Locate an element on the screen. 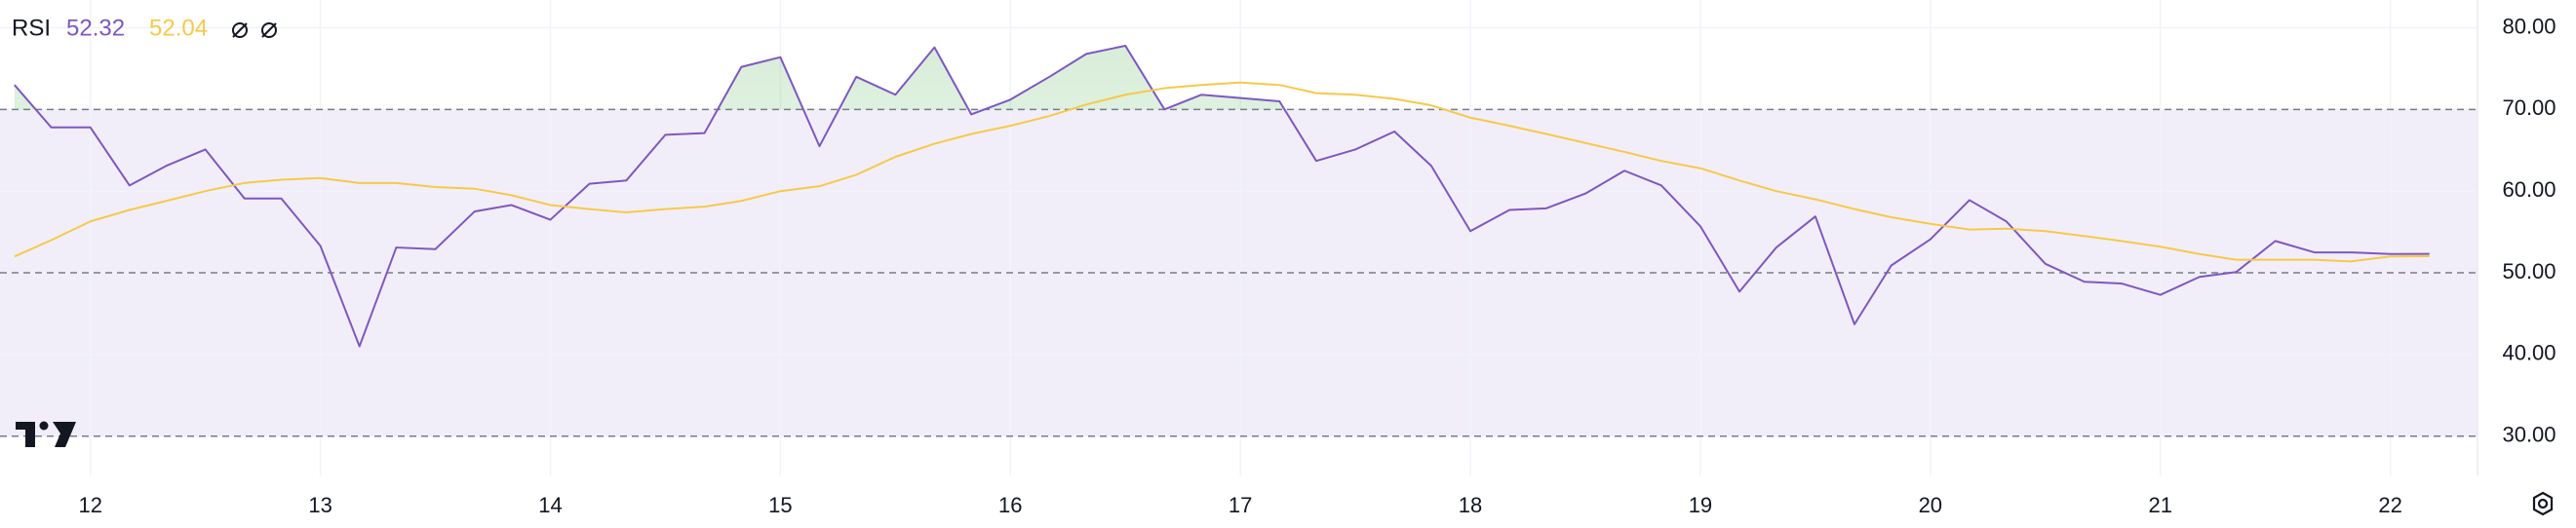 The width and height of the screenshot is (2576, 528). x-tick-label: 20 is located at coordinates (1930, 505).